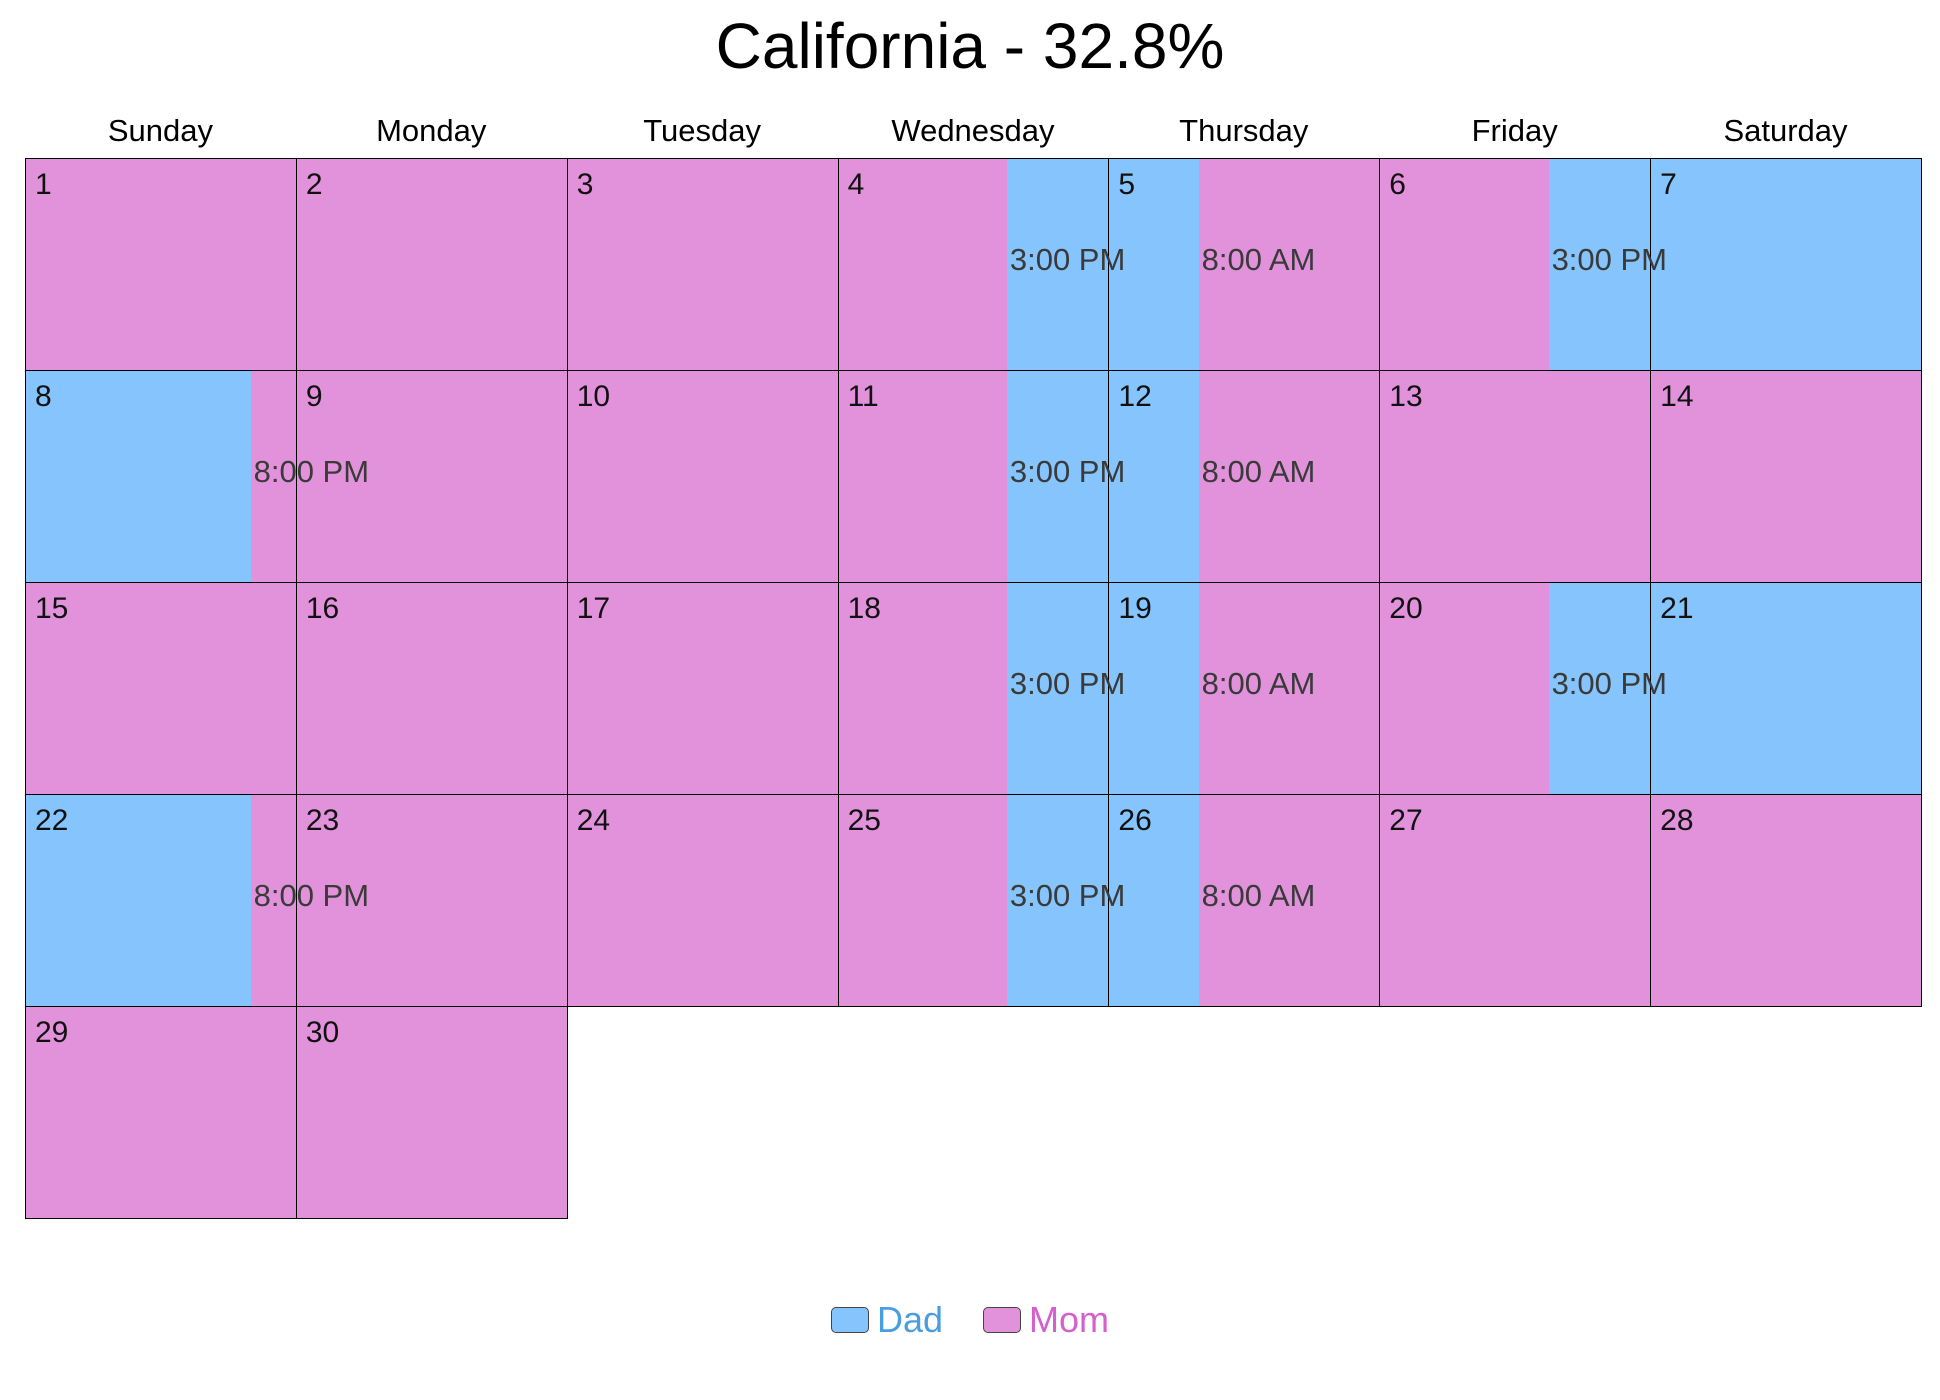  I want to click on calendar-day-cell: 1, so click(161, 264).